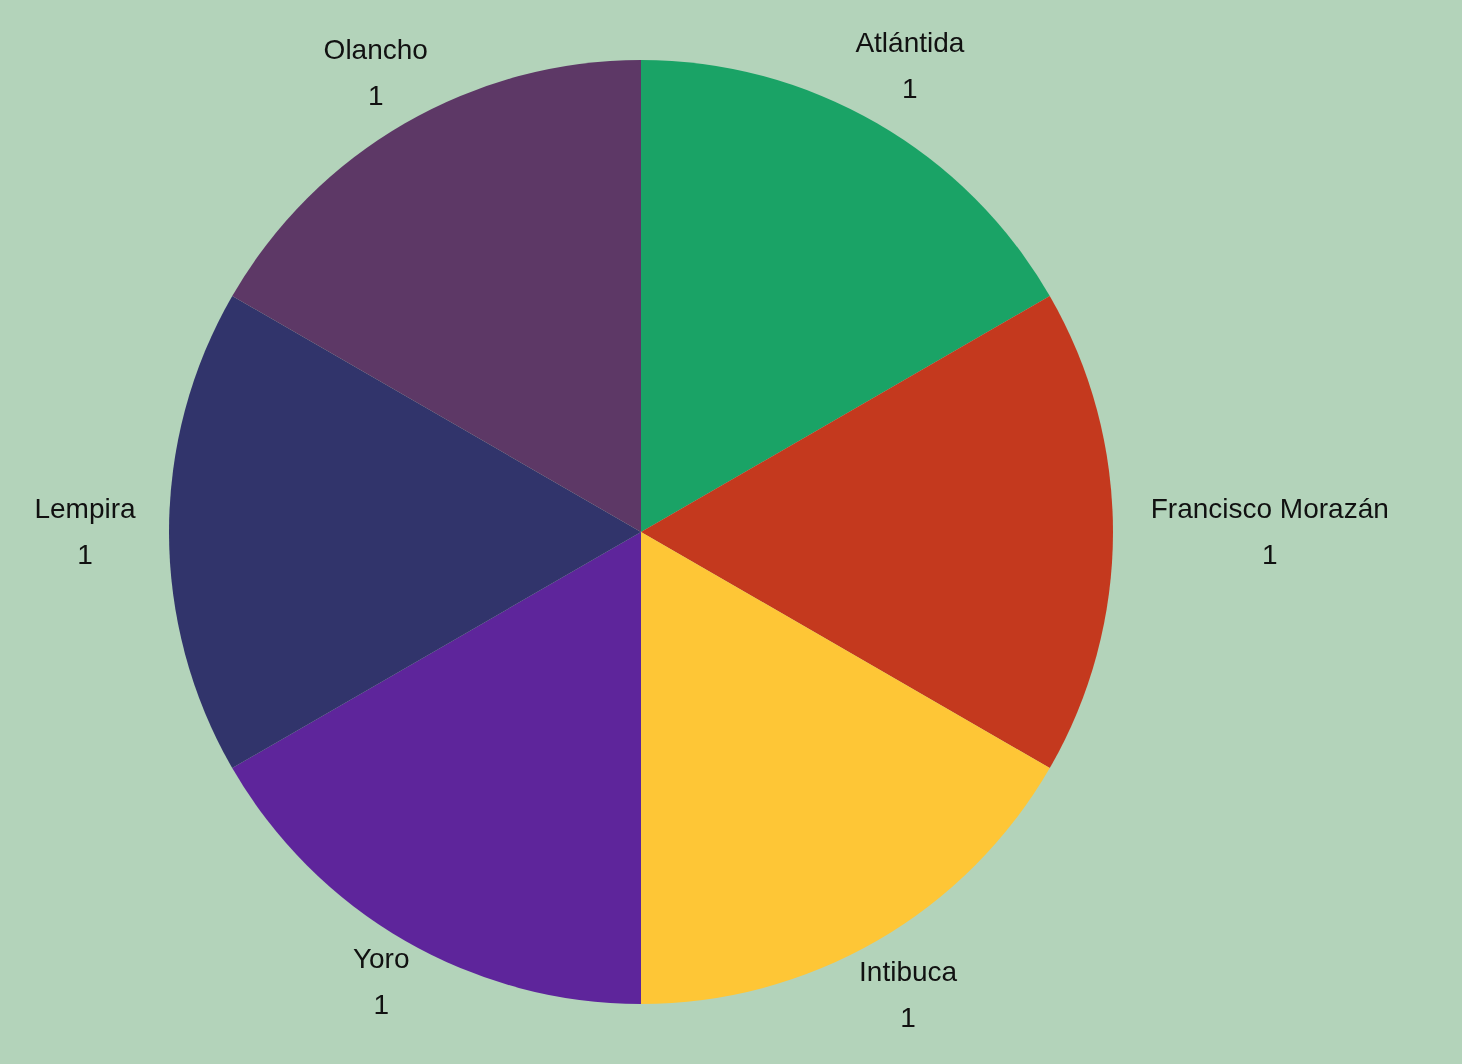 Image resolution: width=1462 pixels, height=1064 pixels. What do you see at coordinates (381, 958) in the screenshot?
I see `slice-label: Yoro` at bounding box center [381, 958].